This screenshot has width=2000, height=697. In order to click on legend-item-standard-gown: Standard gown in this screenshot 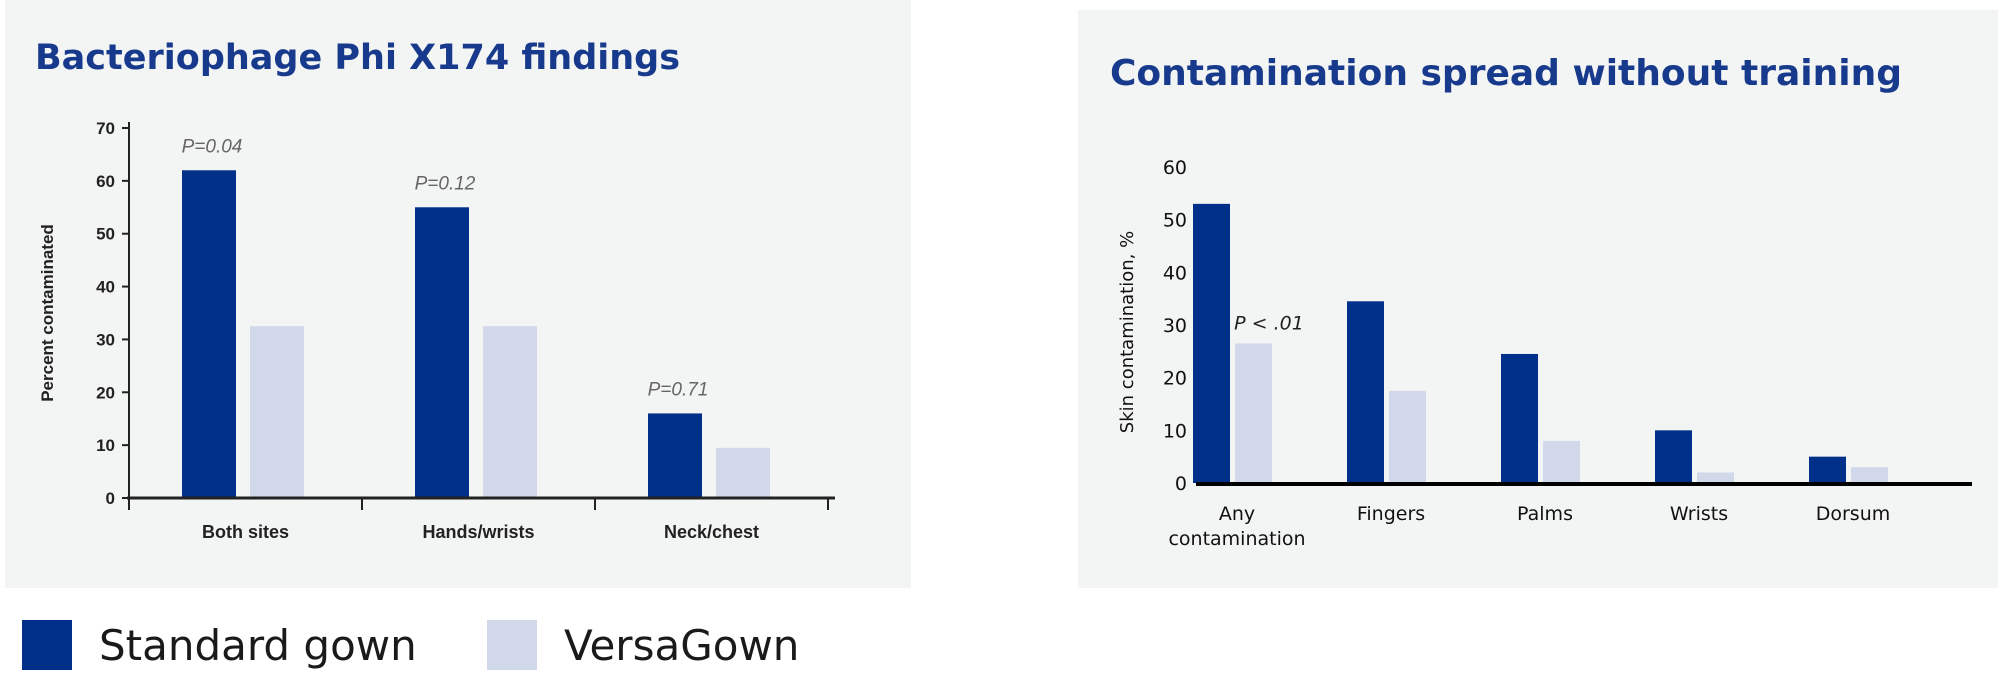, I will do `click(219, 645)`.